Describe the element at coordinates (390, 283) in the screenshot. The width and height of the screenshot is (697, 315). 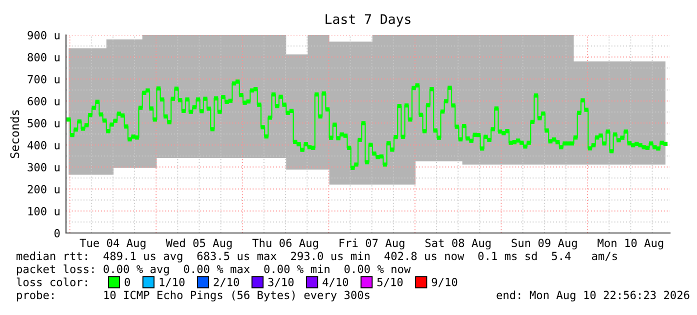
I see `legend-label: 5/10` at that location.